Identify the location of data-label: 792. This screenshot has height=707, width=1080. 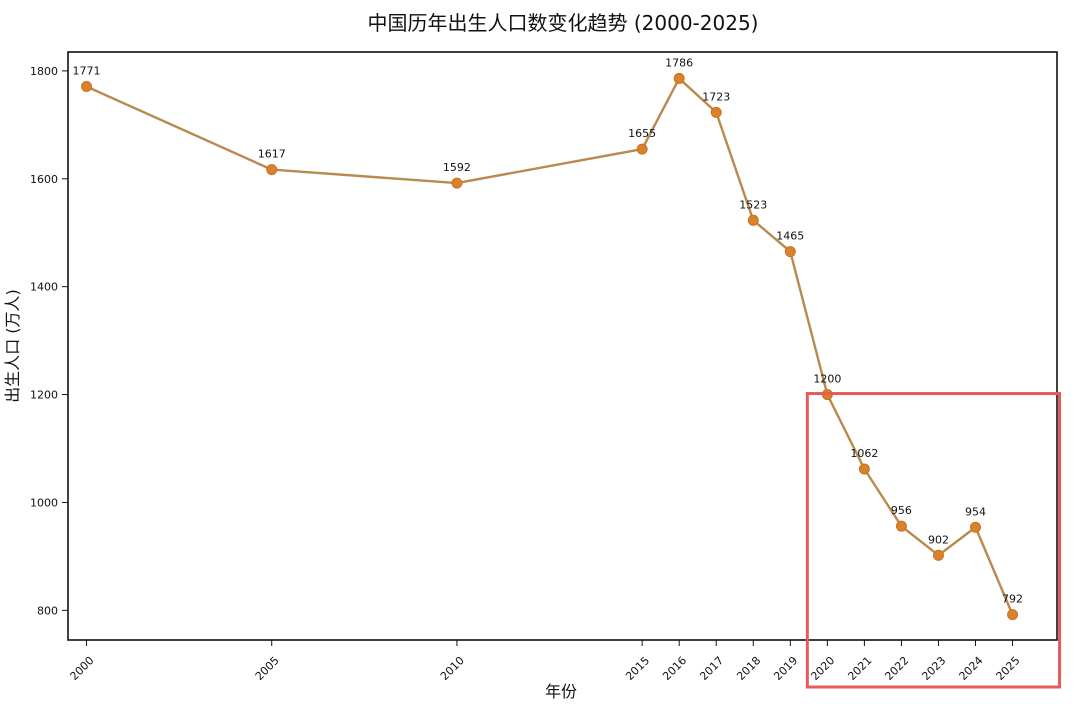
(1012, 599).